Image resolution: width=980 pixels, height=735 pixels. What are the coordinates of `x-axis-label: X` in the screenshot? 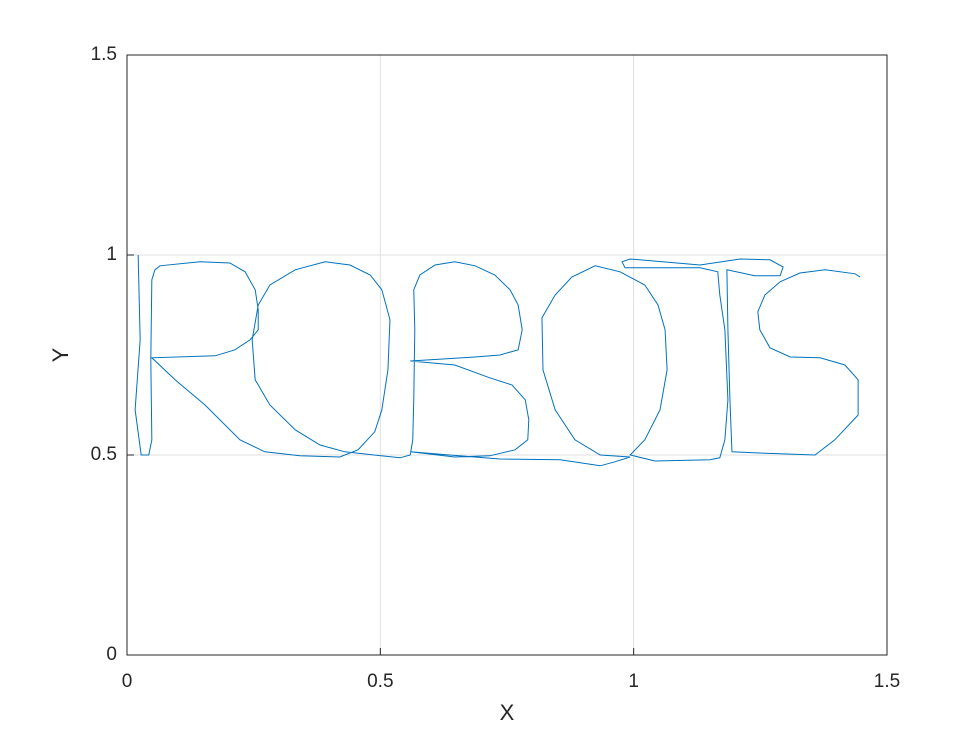 It's located at (507, 712).